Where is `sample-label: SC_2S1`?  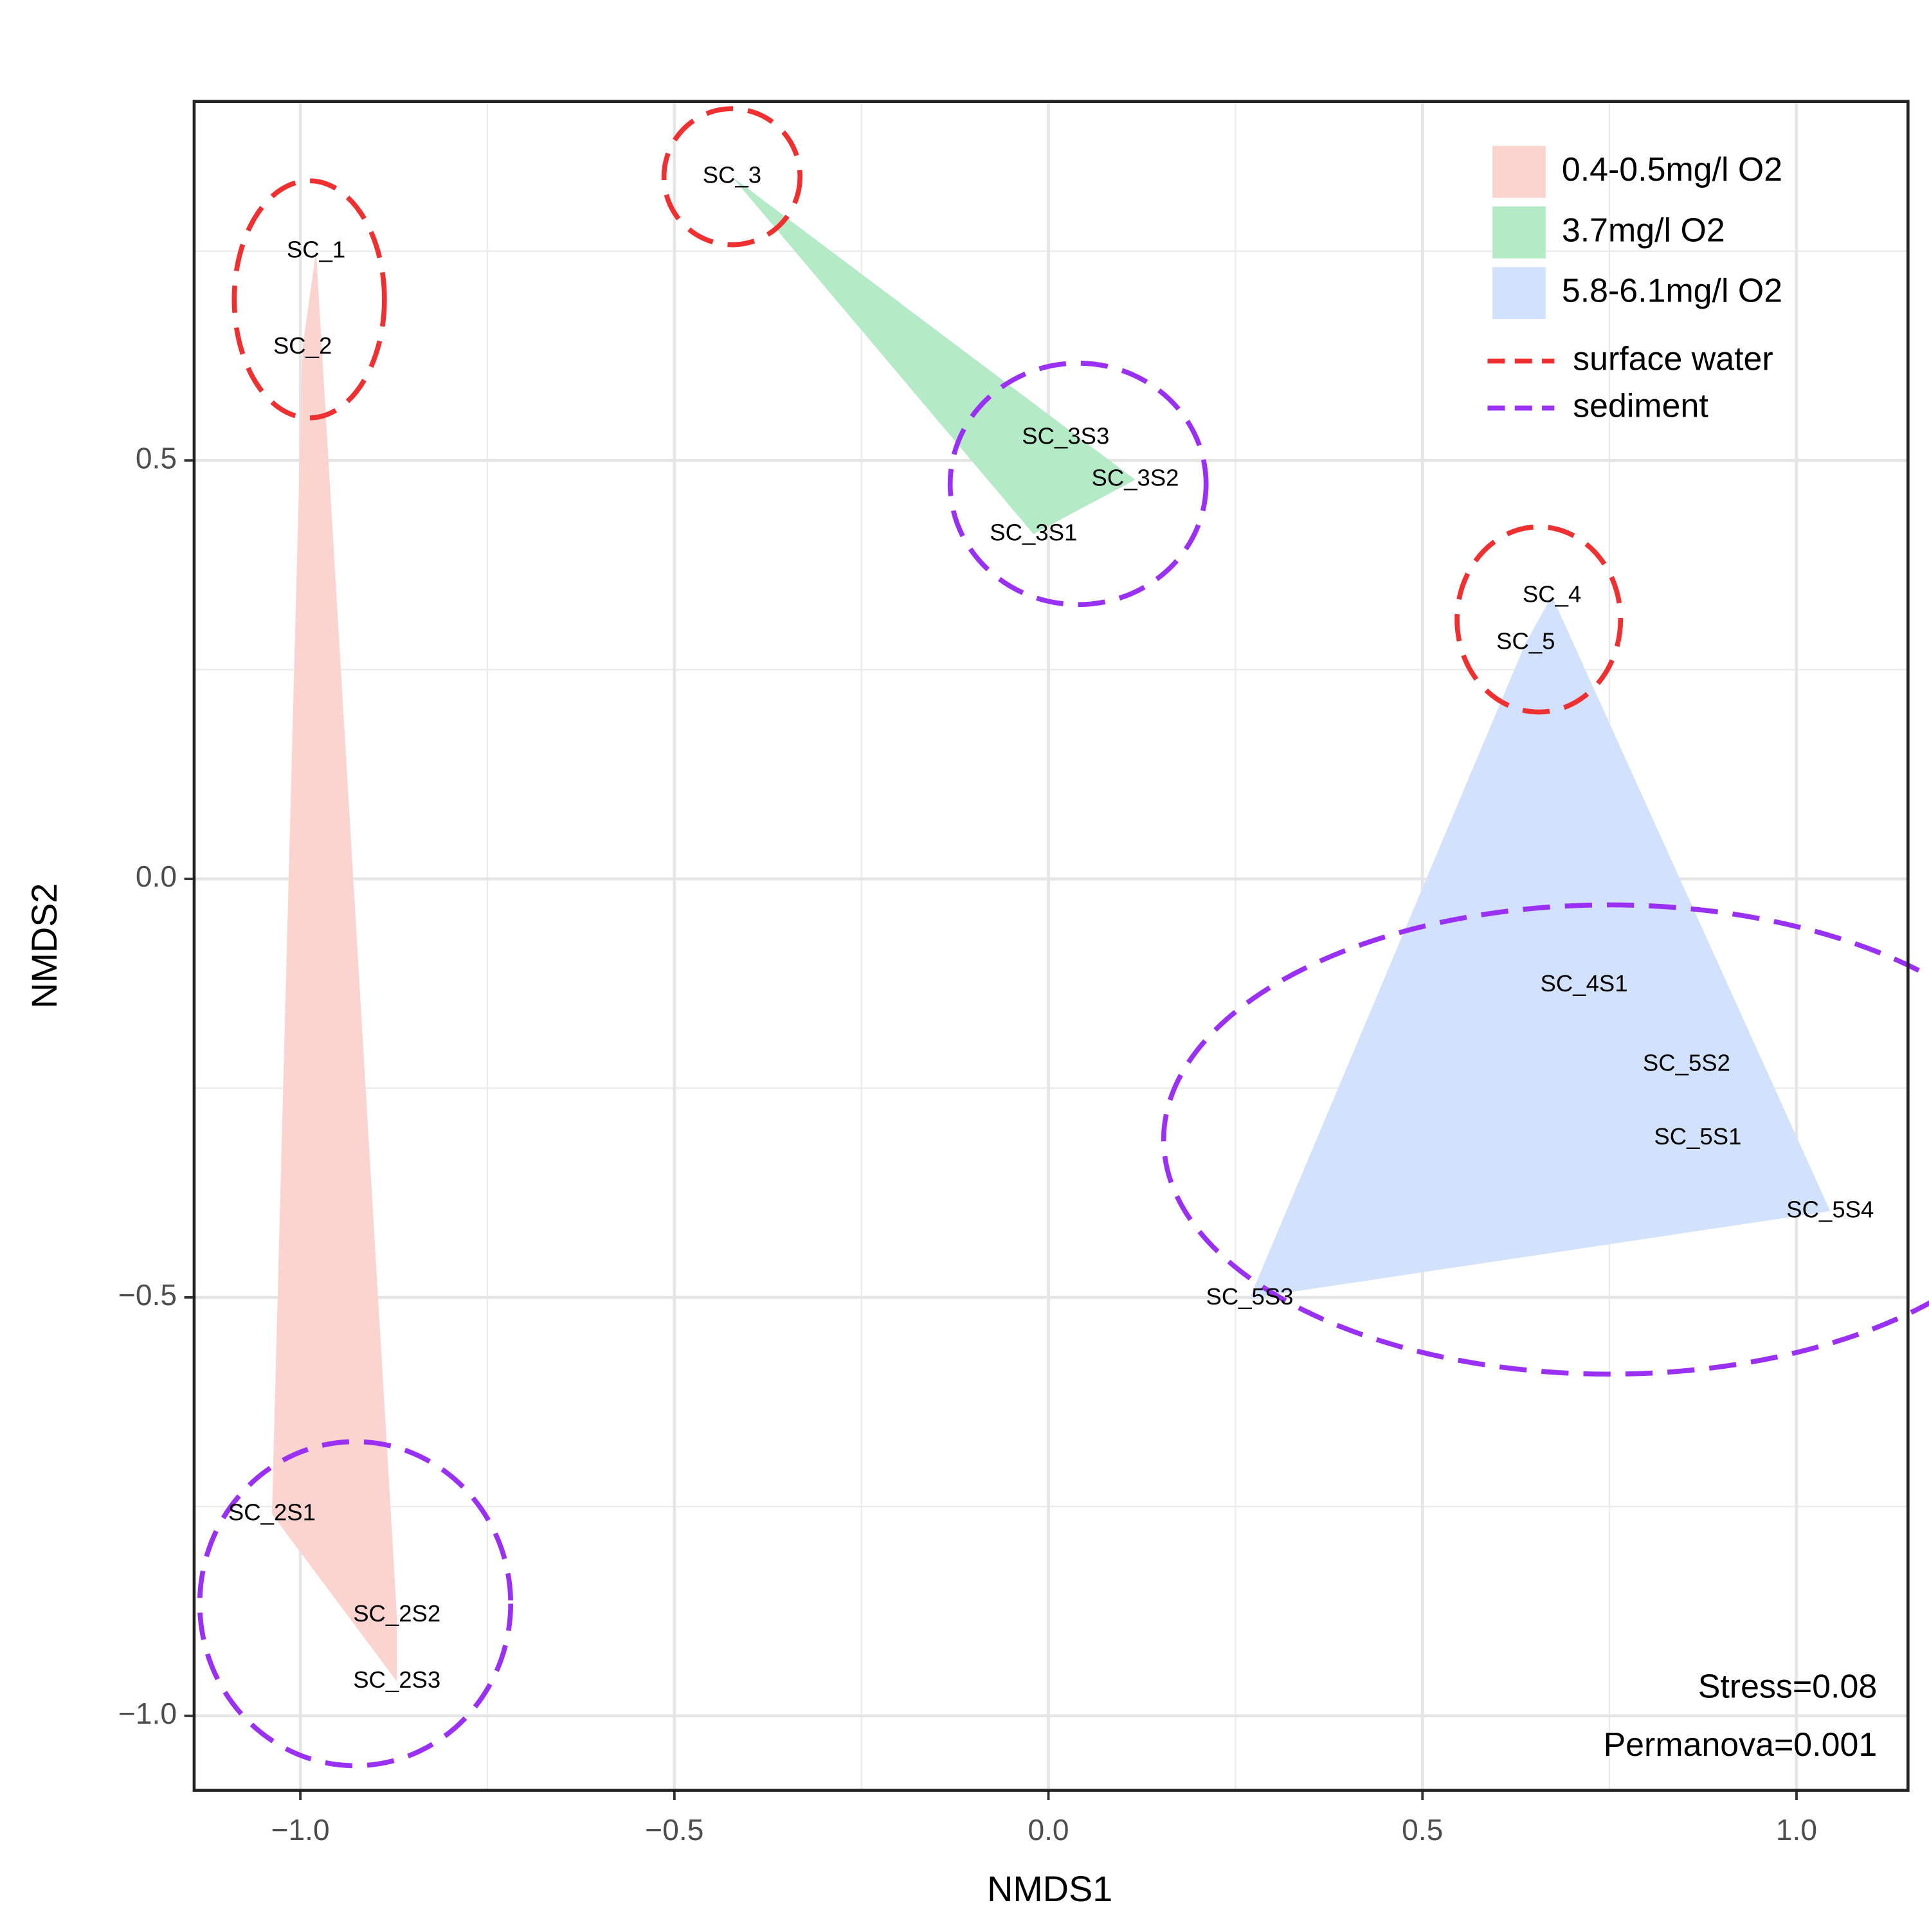
sample-label: SC_2S1 is located at coordinates (272, 1512).